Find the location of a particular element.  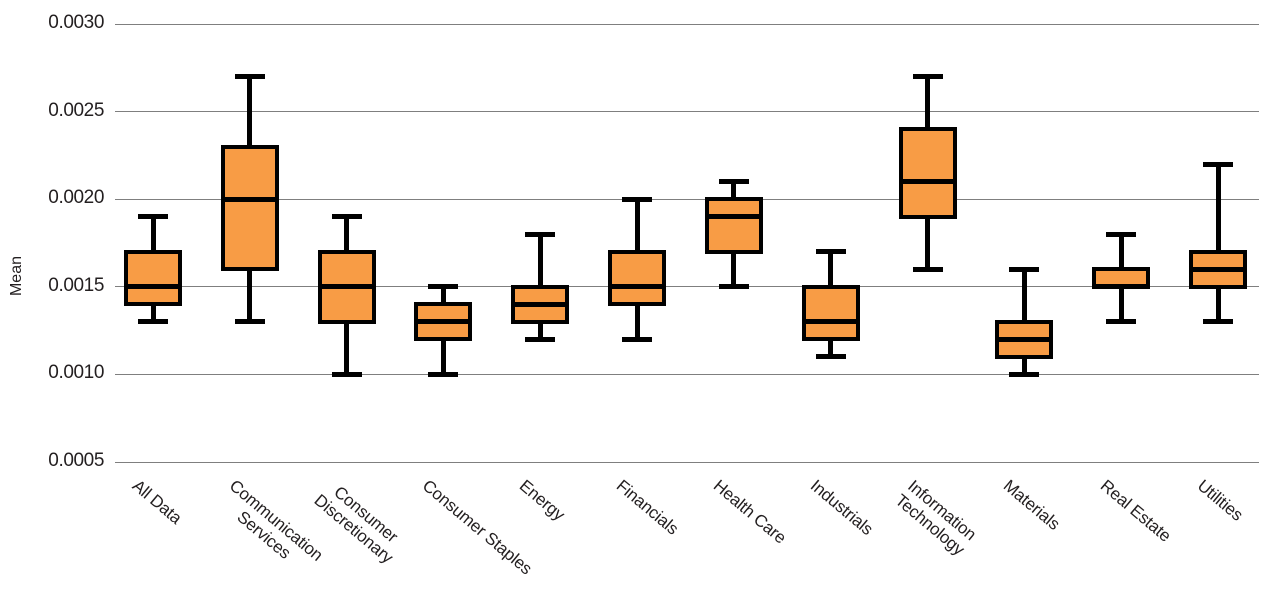

x-tick-label: Consumer Discretionary is located at coordinates (356, 525).